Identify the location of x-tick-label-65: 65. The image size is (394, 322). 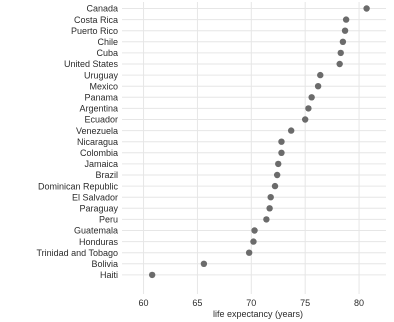
(197, 303).